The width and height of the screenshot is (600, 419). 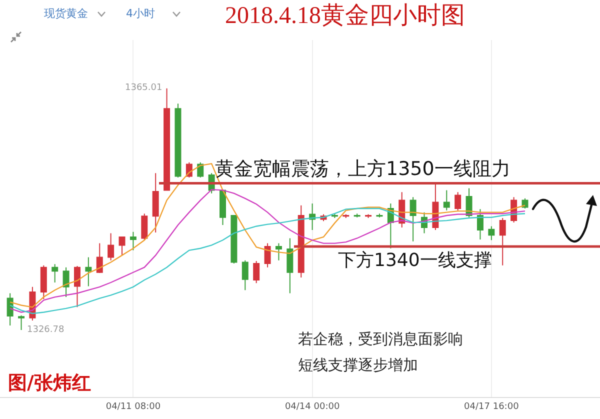 I want to click on ref-line-label: 黄金宽幅震荡，上方1350一线阻力, so click(x=362, y=169).